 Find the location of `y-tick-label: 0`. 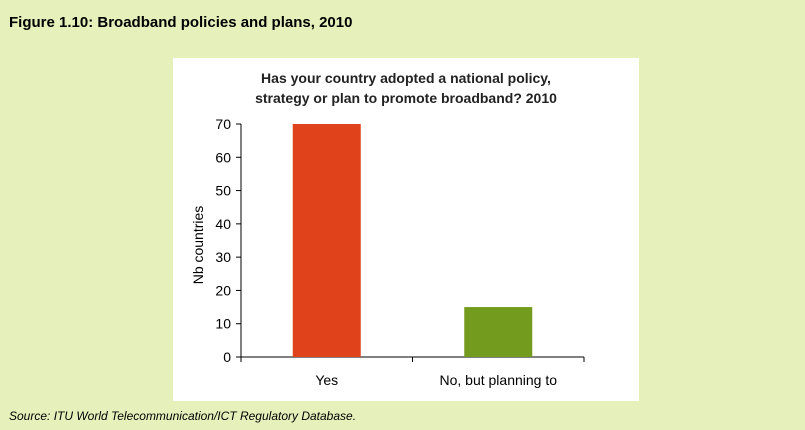

y-tick-label: 0 is located at coordinates (227, 357).